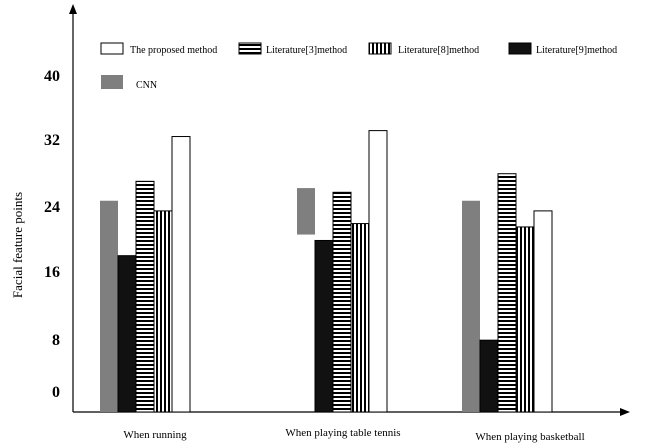 This screenshot has width=649, height=448. What do you see at coordinates (471, 306) in the screenshot?
I see `bar-cnn-basketball` at bounding box center [471, 306].